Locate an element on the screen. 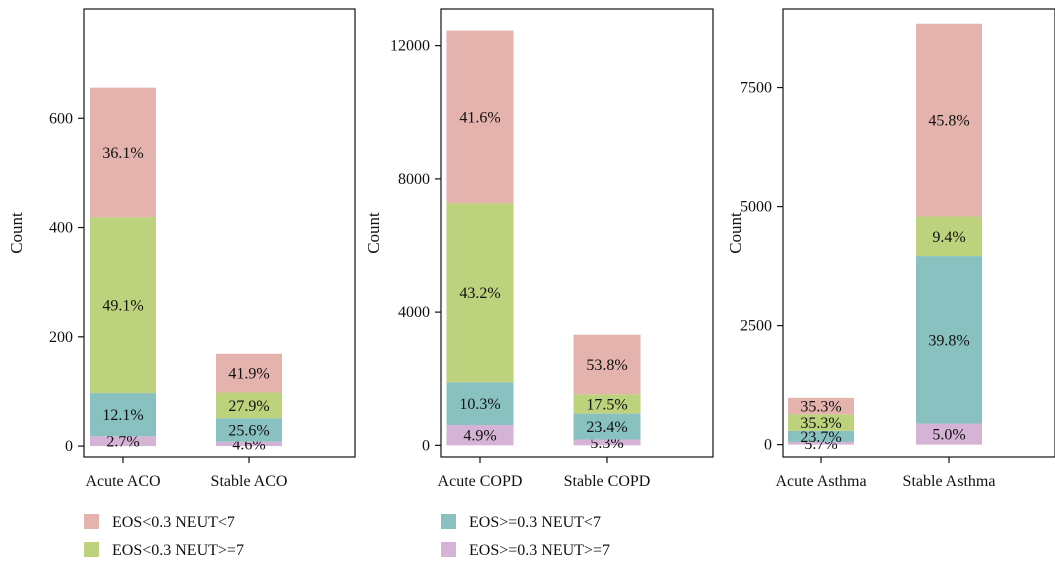  legend-label: EOS>=0.3 NEUT<7 is located at coordinates (535, 522).